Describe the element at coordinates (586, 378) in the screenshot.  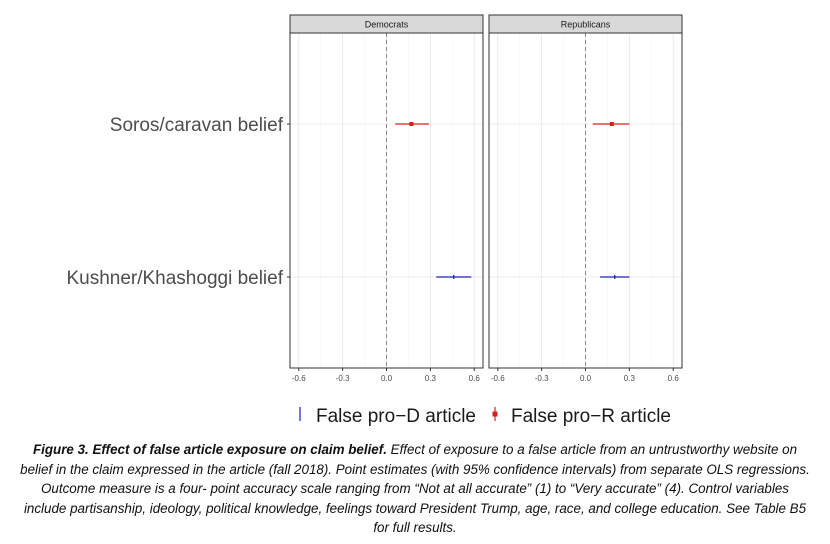
I see `x-tick-label-1-2: 0.0` at that location.